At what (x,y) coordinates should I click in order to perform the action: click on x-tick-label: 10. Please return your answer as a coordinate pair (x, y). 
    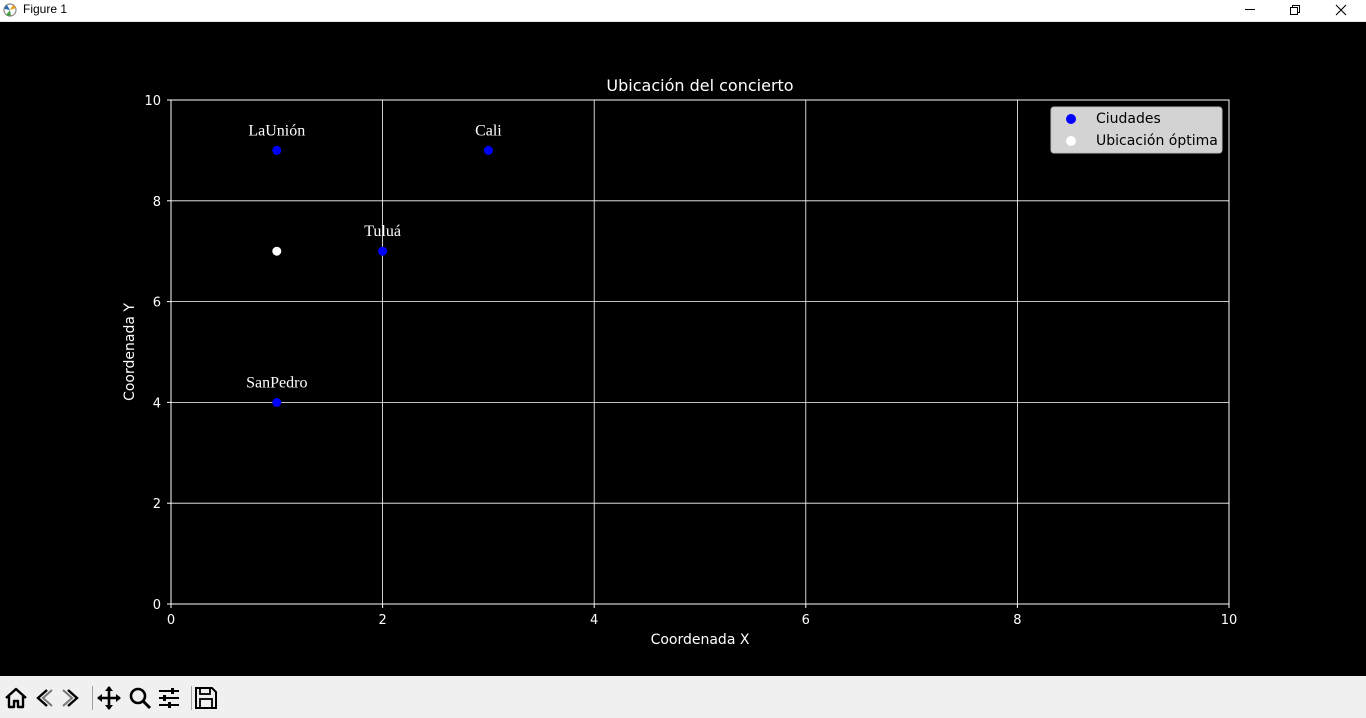
    Looking at the image, I should click on (1229, 620).